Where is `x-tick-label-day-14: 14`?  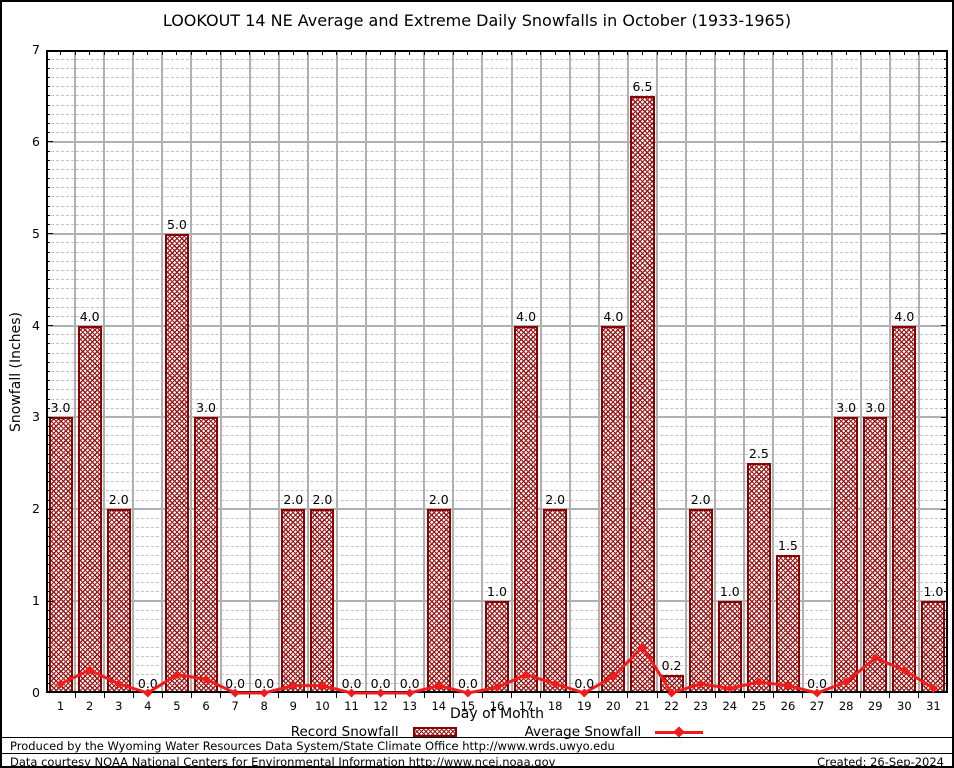 x-tick-label-day-14: 14 is located at coordinates (439, 706).